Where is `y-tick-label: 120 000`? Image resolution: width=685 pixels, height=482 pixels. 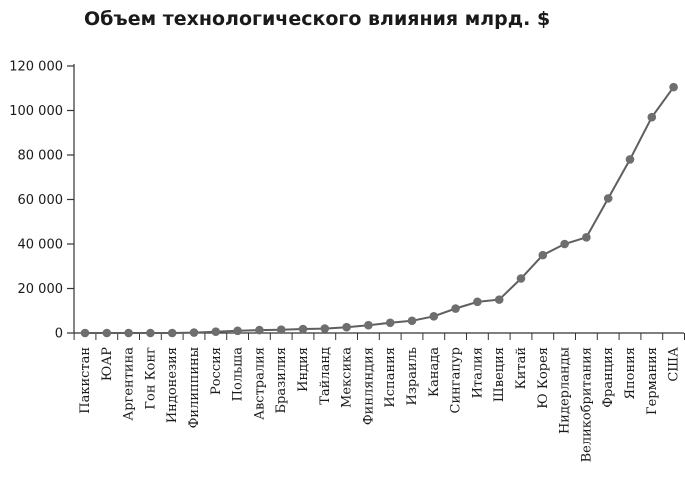
y-tick-label: 120 000 is located at coordinates (36, 67).